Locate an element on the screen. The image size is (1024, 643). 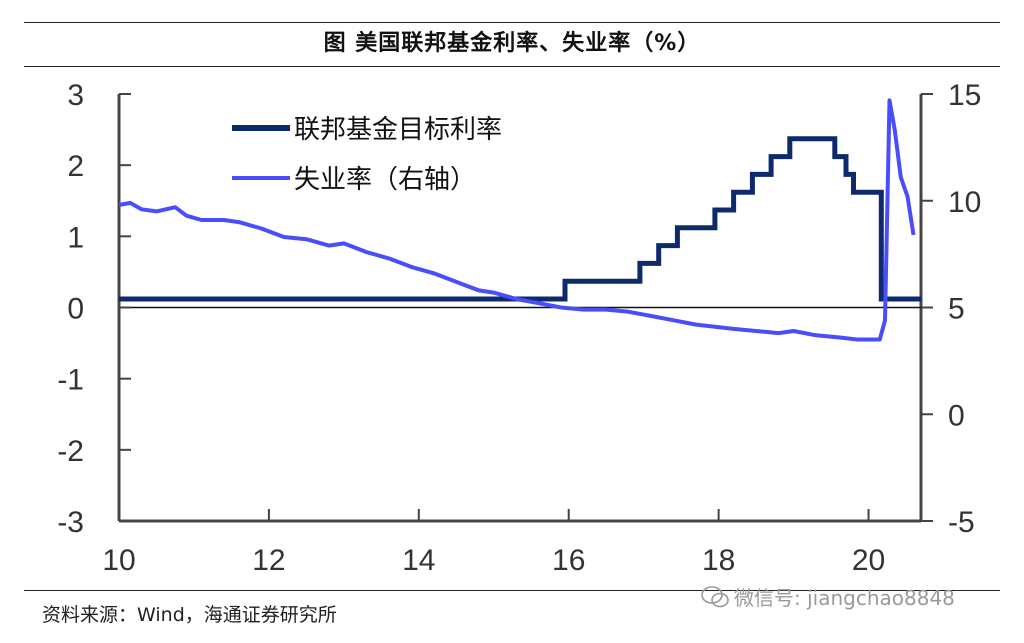
watermark-text: 微信号: jiangchao8848 is located at coordinates (844, 598).